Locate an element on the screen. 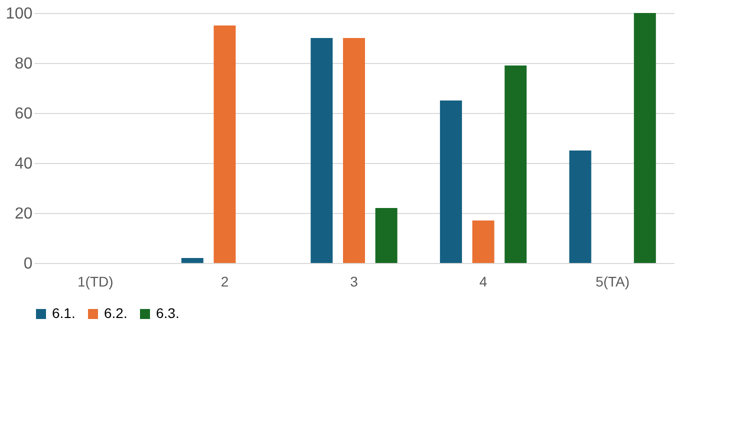 Image resolution: width=755 pixels, height=437 pixels. y-tick-label: 80 is located at coordinates (23, 64).